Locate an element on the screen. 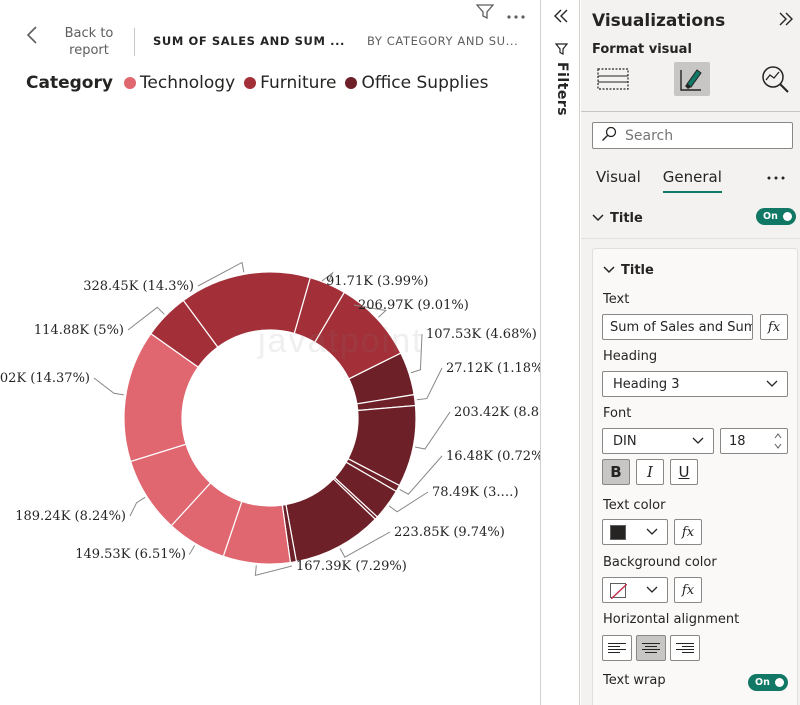 The width and height of the screenshot is (800, 705). build-visual-icon is located at coordinates (613, 79).